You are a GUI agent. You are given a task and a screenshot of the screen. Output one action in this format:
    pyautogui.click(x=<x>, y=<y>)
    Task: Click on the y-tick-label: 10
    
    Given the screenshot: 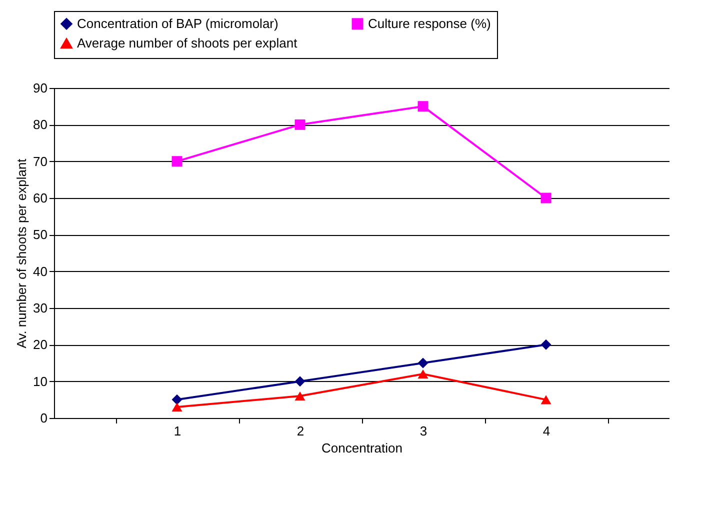 What is the action you would take?
    pyautogui.click(x=40, y=381)
    